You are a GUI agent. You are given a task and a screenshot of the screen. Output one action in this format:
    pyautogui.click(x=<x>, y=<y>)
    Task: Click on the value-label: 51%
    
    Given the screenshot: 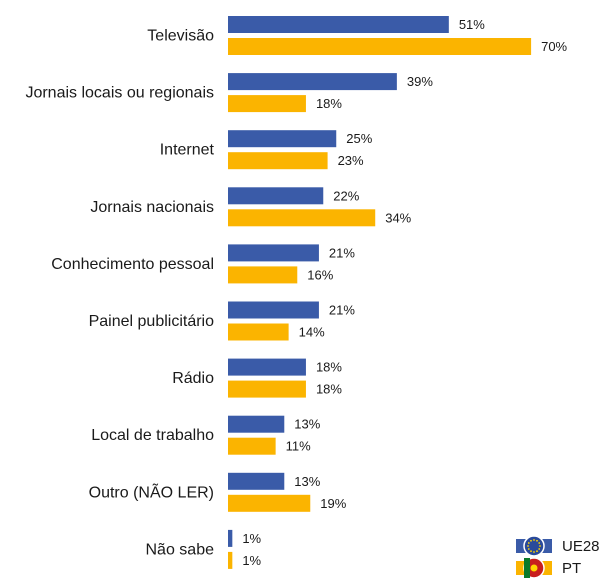 What is the action you would take?
    pyautogui.click(x=472, y=24)
    